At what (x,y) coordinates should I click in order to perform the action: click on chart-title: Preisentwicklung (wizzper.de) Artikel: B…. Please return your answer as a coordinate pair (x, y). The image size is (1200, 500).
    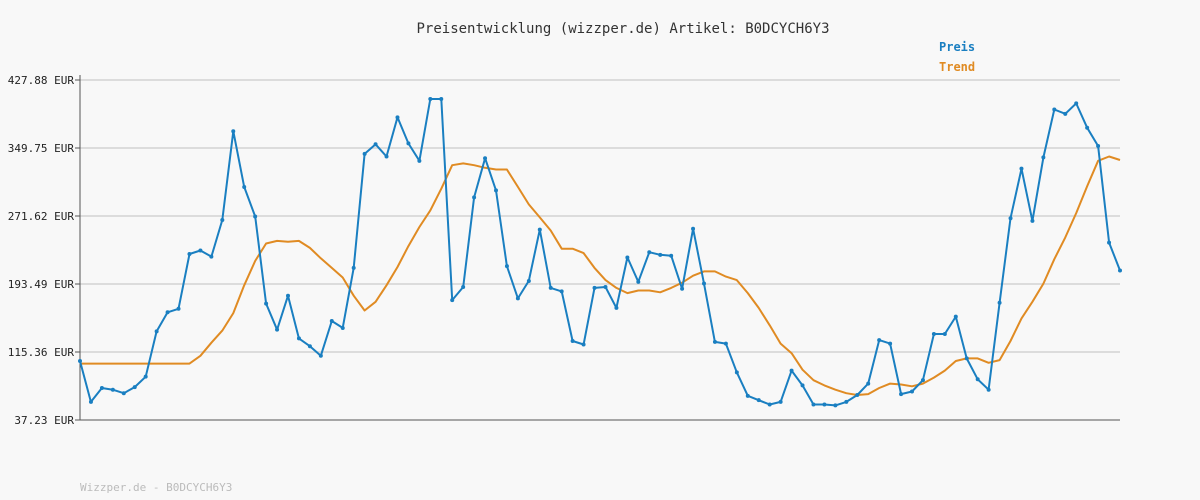
    Looking at the image, I should click on (622, 29).